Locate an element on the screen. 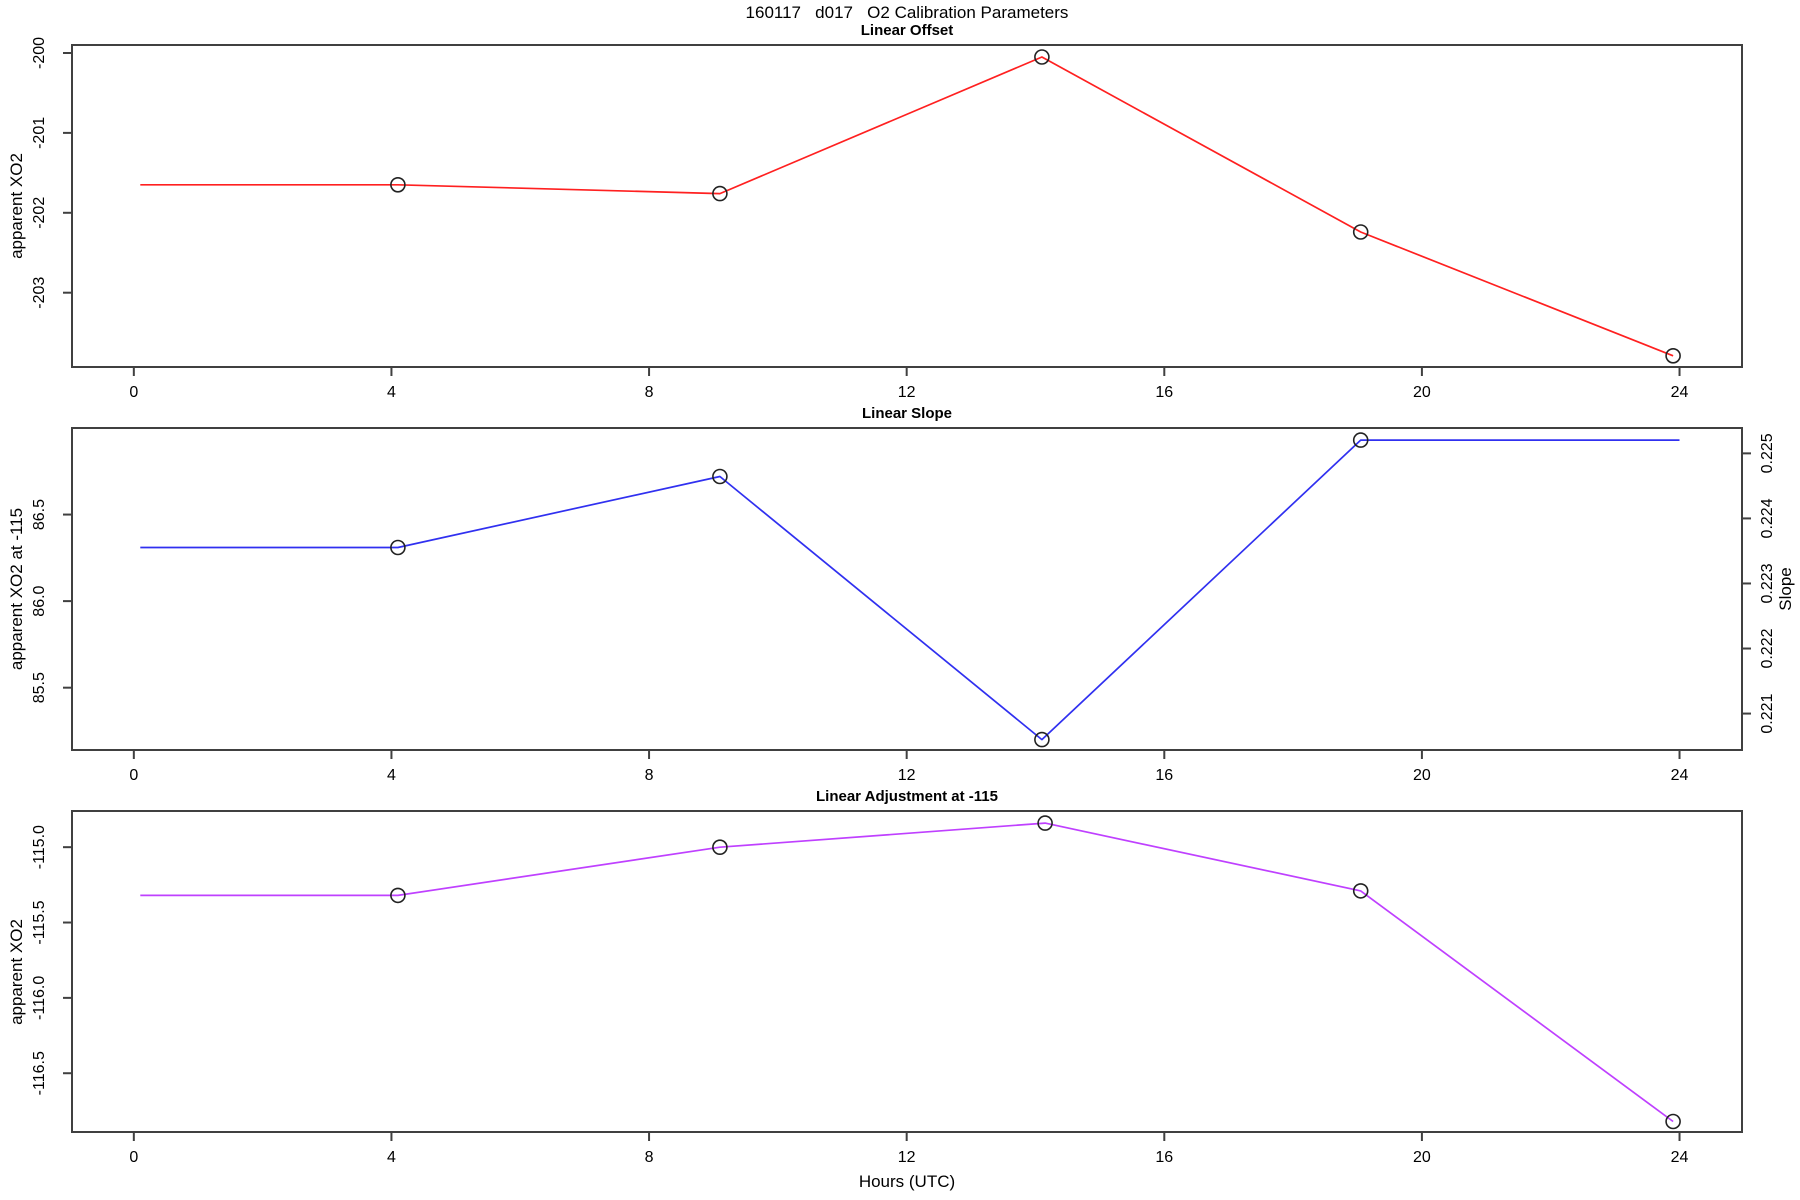  panel1-title: Linear Offset is located at coordinates (907, 30).